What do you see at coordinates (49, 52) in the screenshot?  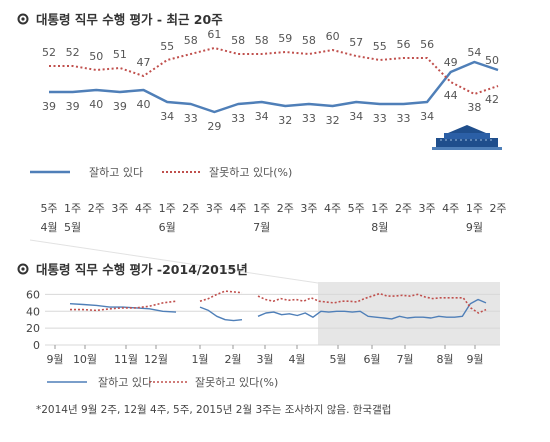 I see `disapprove-value-label: 52` at bounding box center [49, 52].